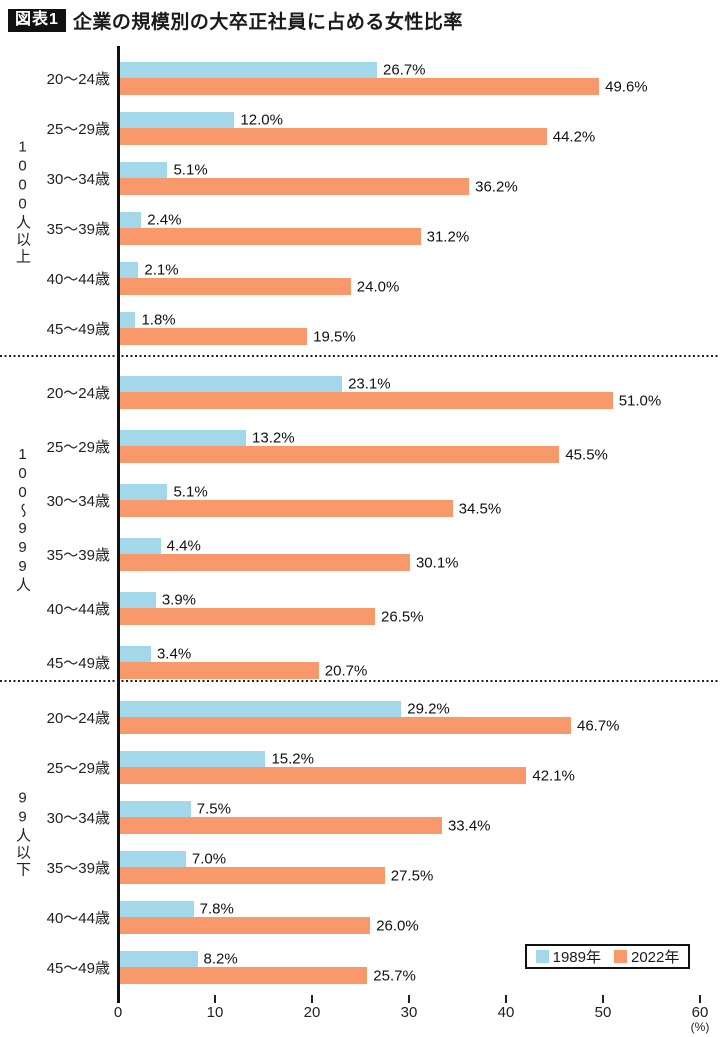  What do you see at coordinates (378, 286) in the screenshot?
I see `bar-value-label: 24.0%` at bounding box center [378, 286].